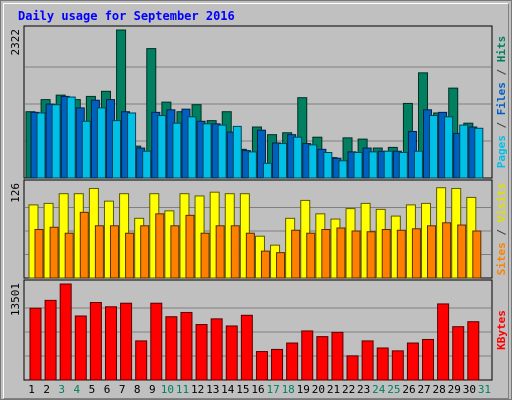  What do you see at coordinates (61, 389) in the screenshot?
I see `x-tick-label-day-3: 3` at bounding box center [61, 389].